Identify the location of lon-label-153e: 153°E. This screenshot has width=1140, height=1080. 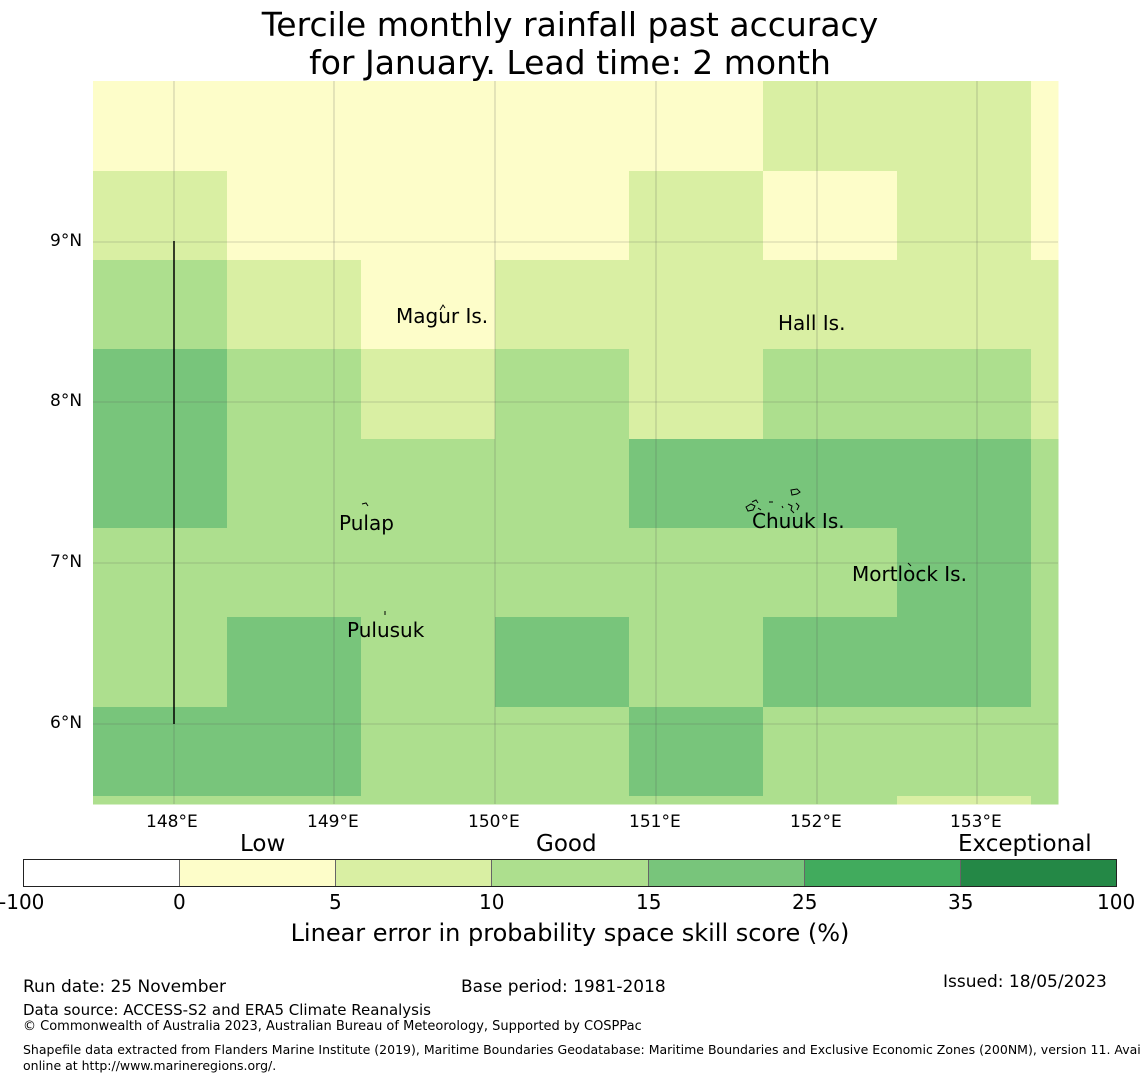
(976, 822).